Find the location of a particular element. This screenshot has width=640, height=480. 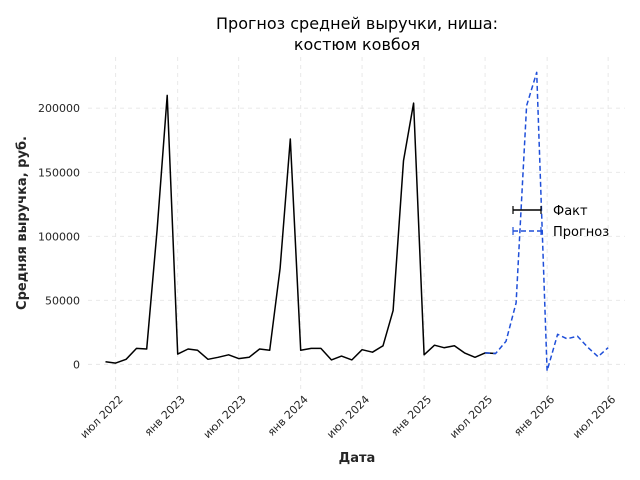

y-axis-label: Средняя выручка, руб. is located at coordinates (22, 223).